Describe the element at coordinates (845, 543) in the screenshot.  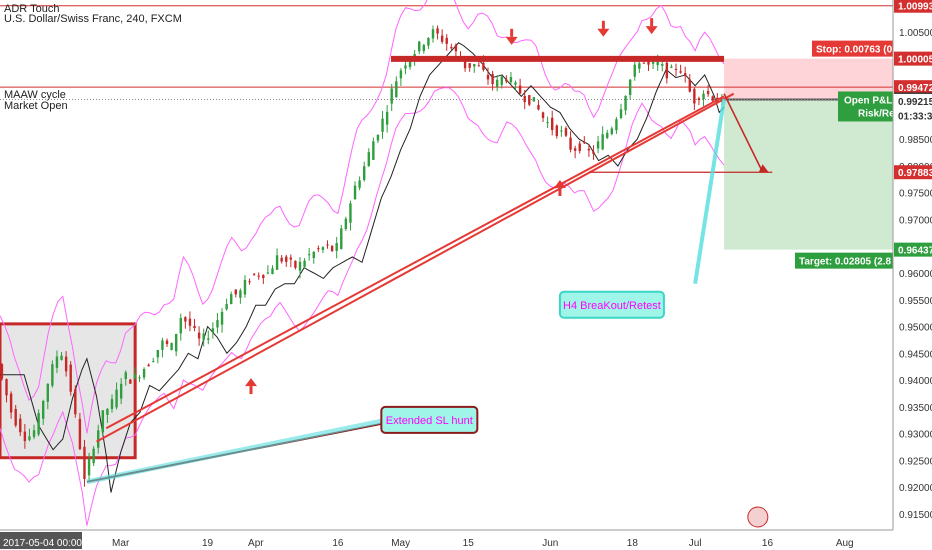
I see `time-tick-label: Aug` at that location.